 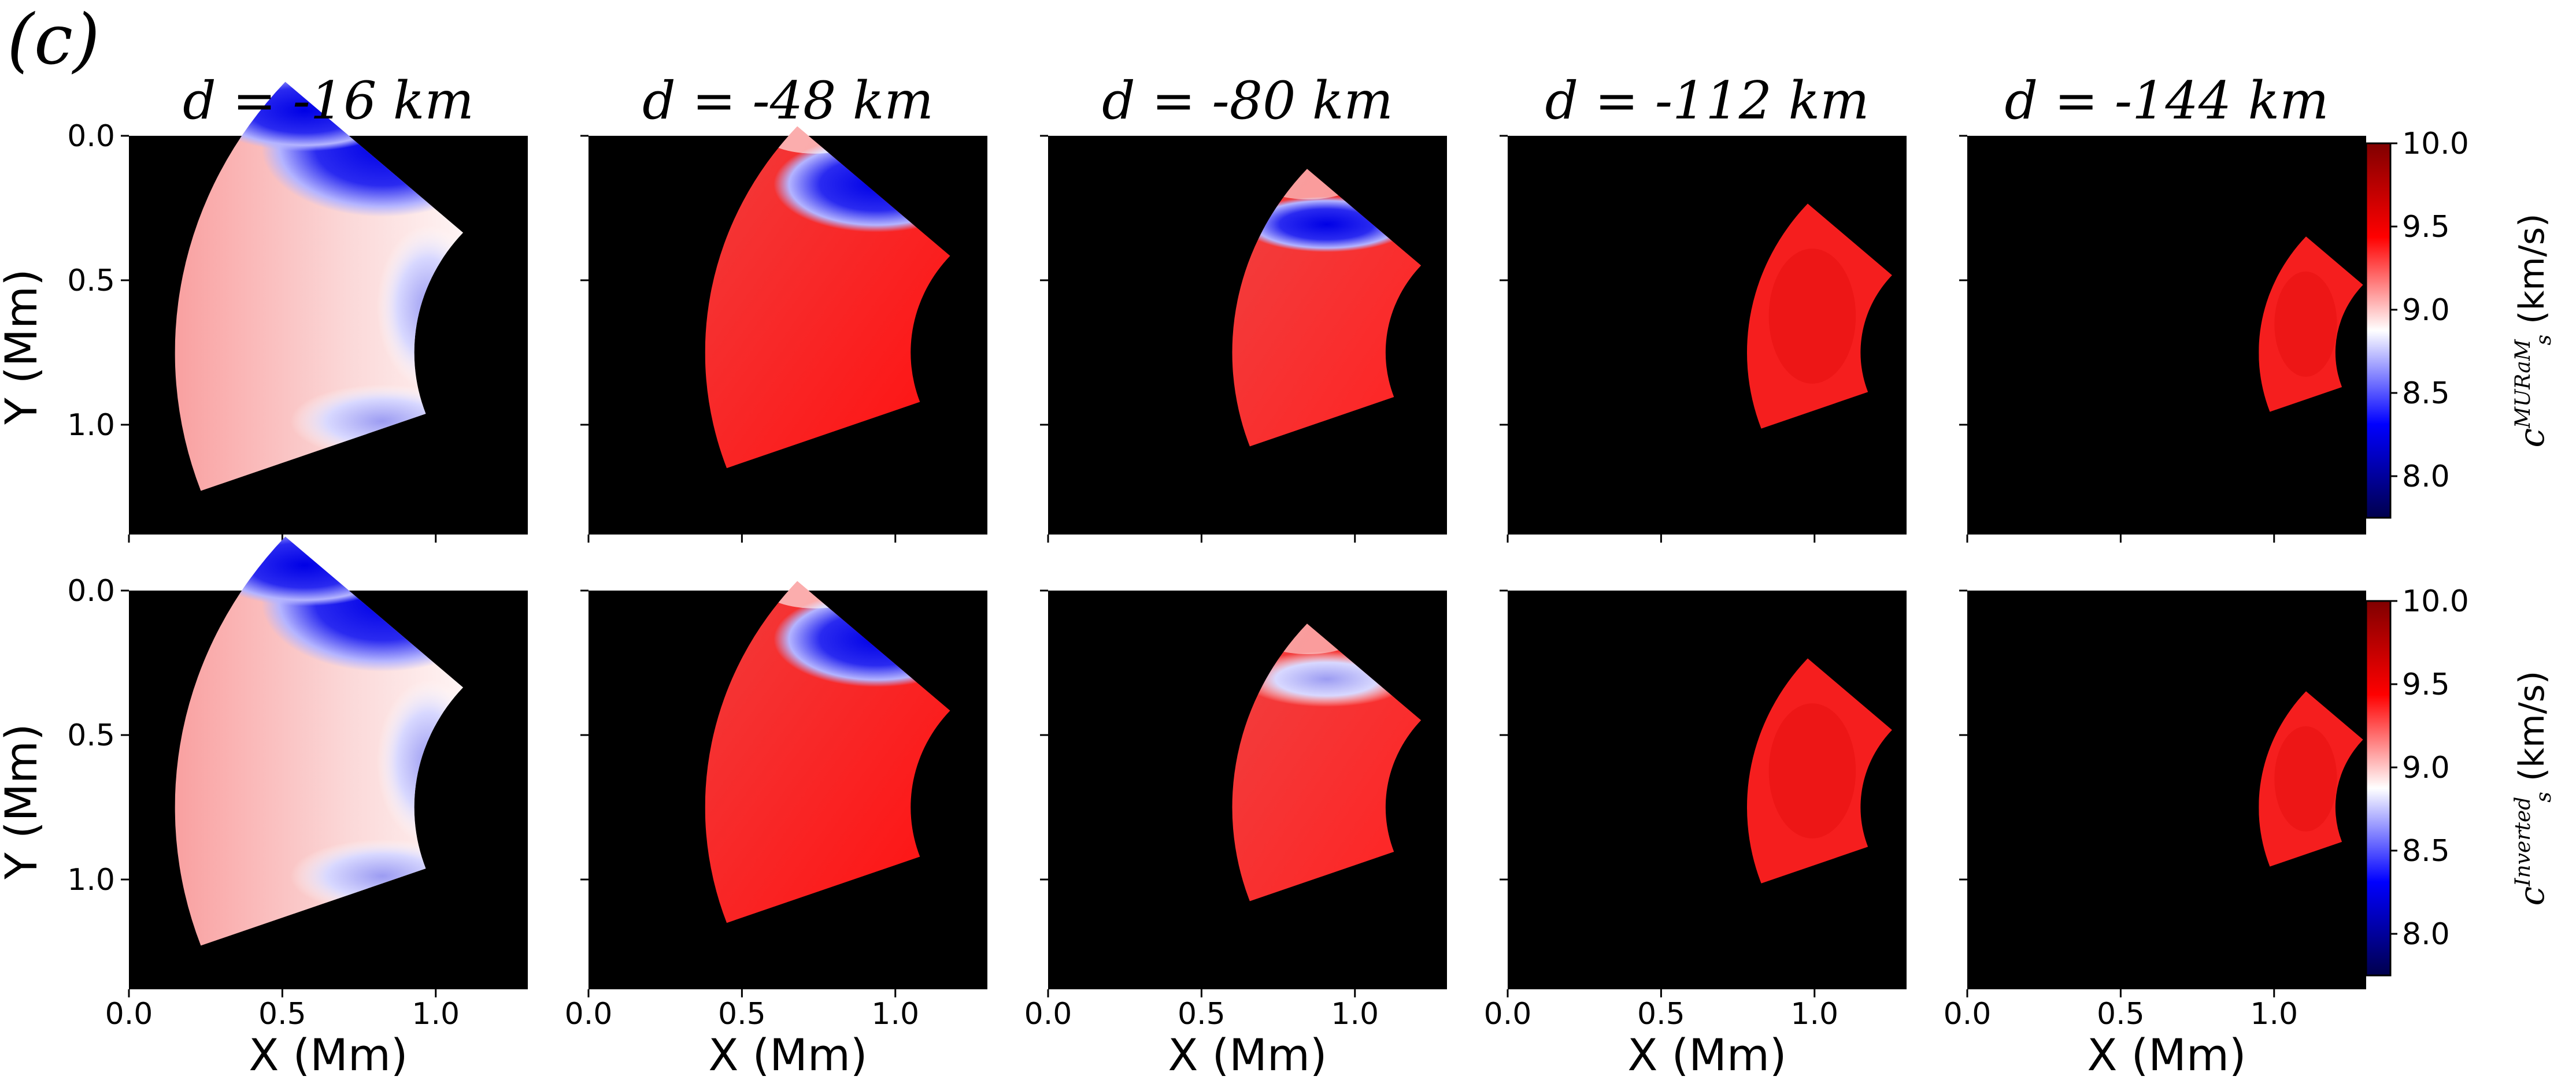 I want to click on colorbar-muram, so click(x=2381, y=330).